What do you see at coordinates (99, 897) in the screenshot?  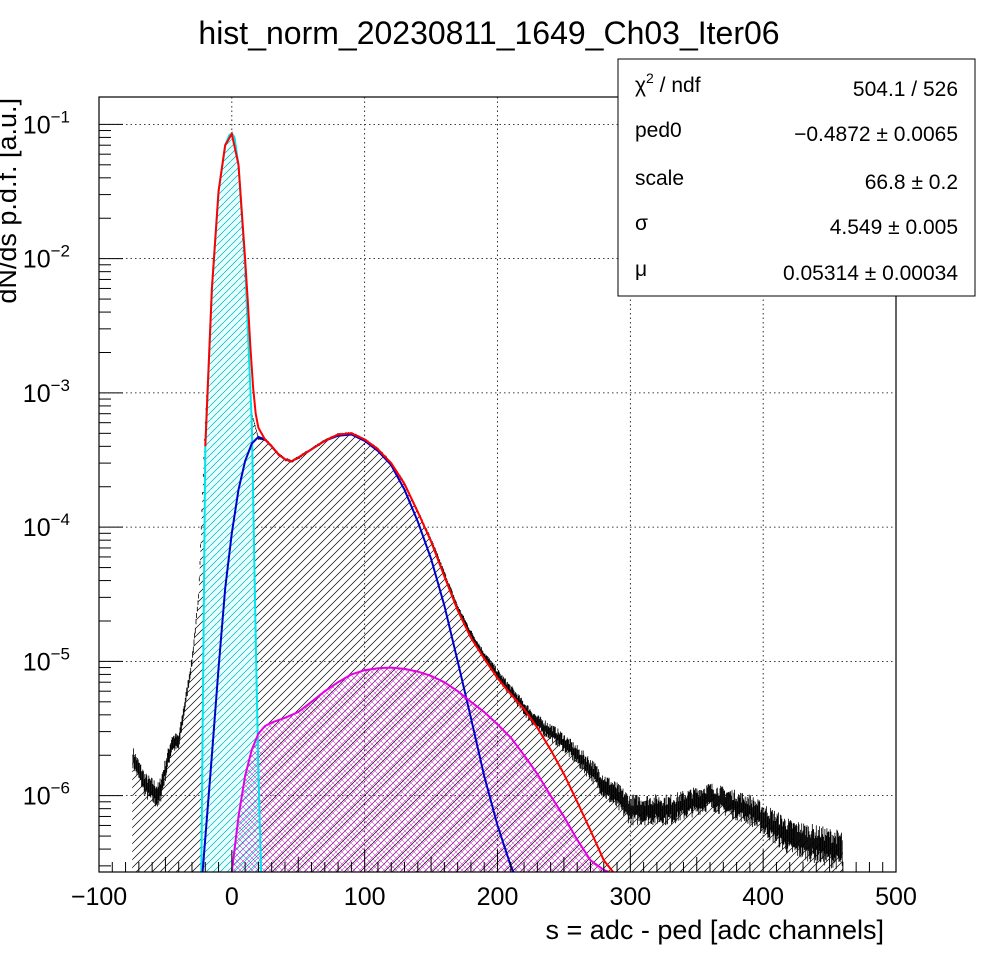 I see `x-tick-label: −100` at bounding box center [99, 897].